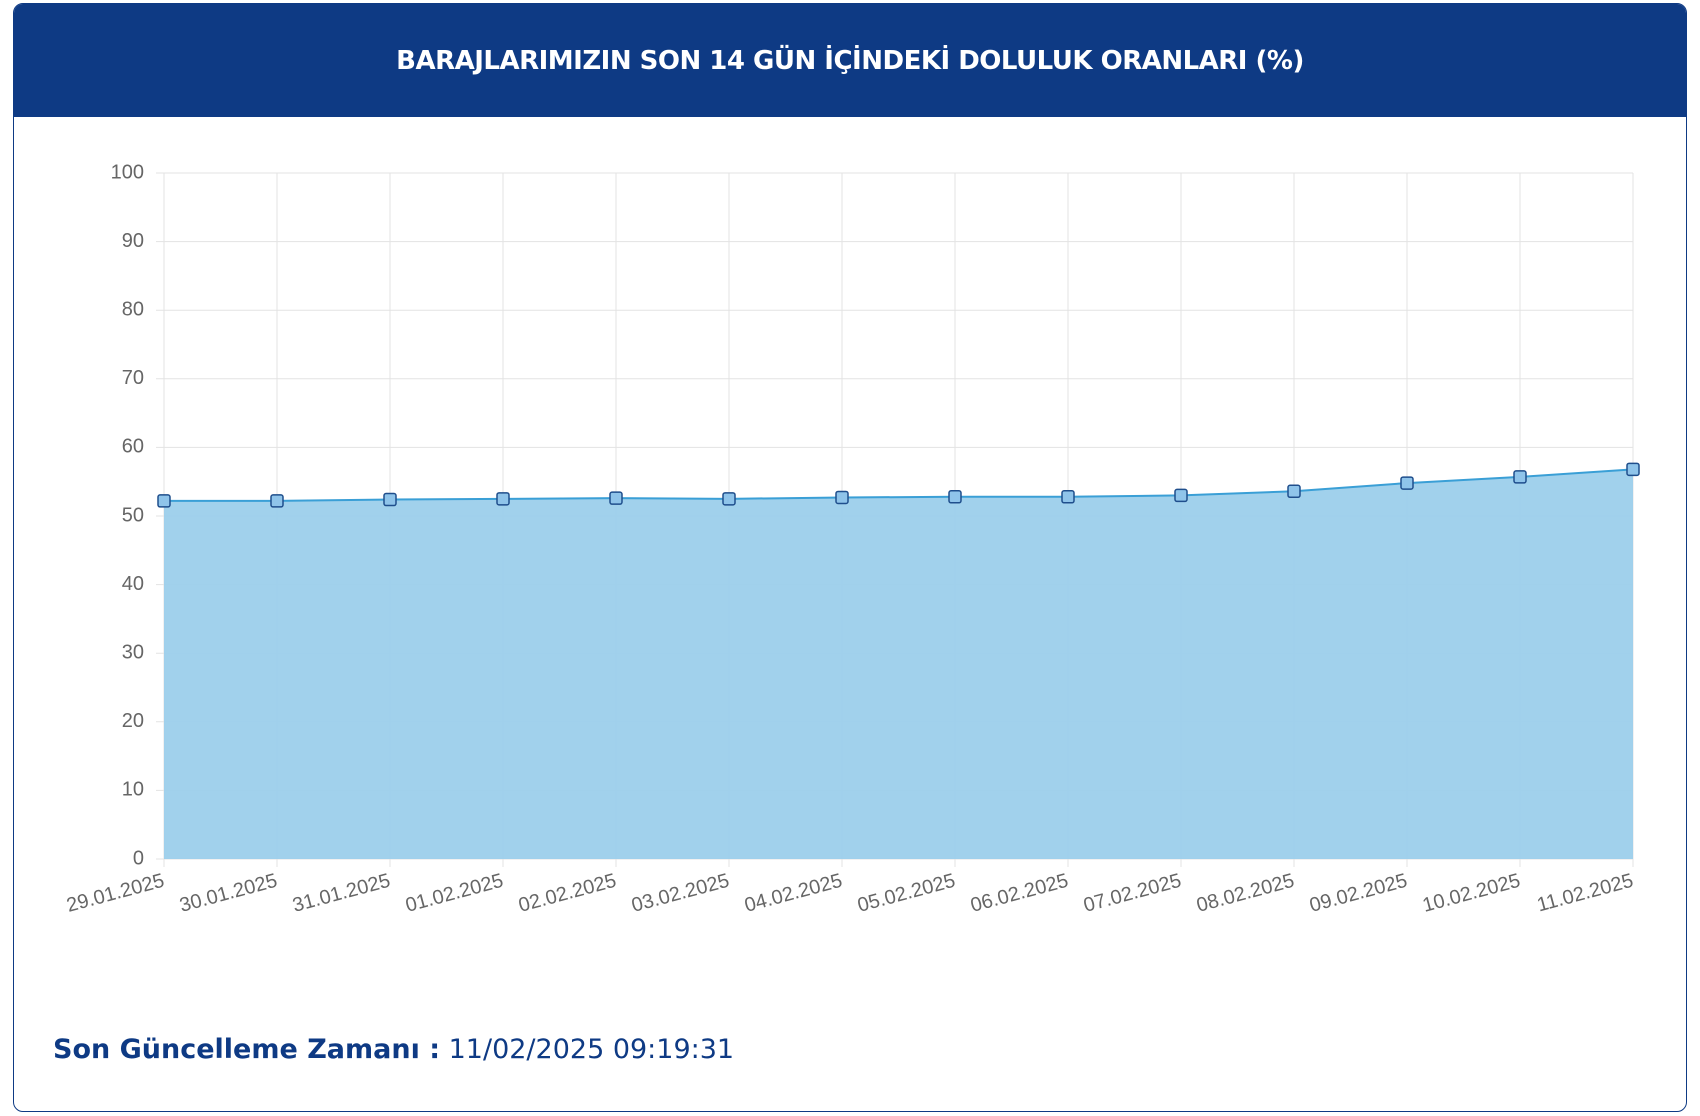 The image size is (1700, 1116). What do you see at coordinates (680, 893) in the screenshot?
I see `x-tick-label: 03.02.2025` at bounding box center [680, 893].